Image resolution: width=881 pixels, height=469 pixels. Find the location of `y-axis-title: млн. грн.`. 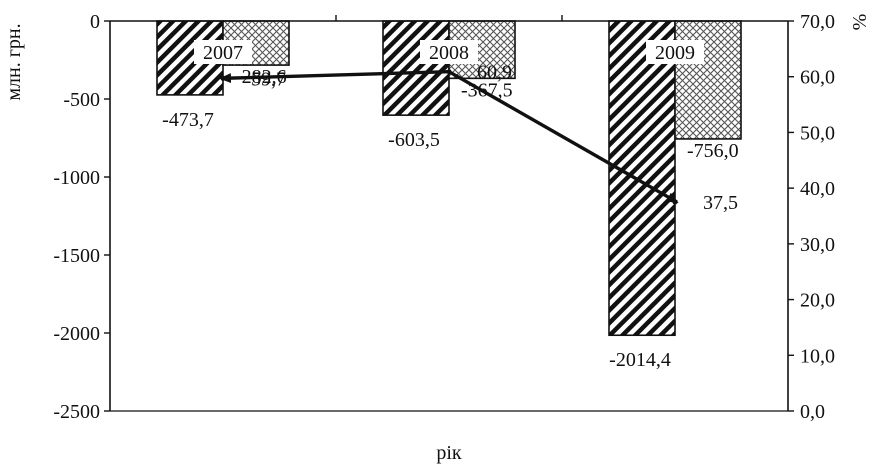

y-axis-title: млн. грн. is located at coordinates (14, 61).